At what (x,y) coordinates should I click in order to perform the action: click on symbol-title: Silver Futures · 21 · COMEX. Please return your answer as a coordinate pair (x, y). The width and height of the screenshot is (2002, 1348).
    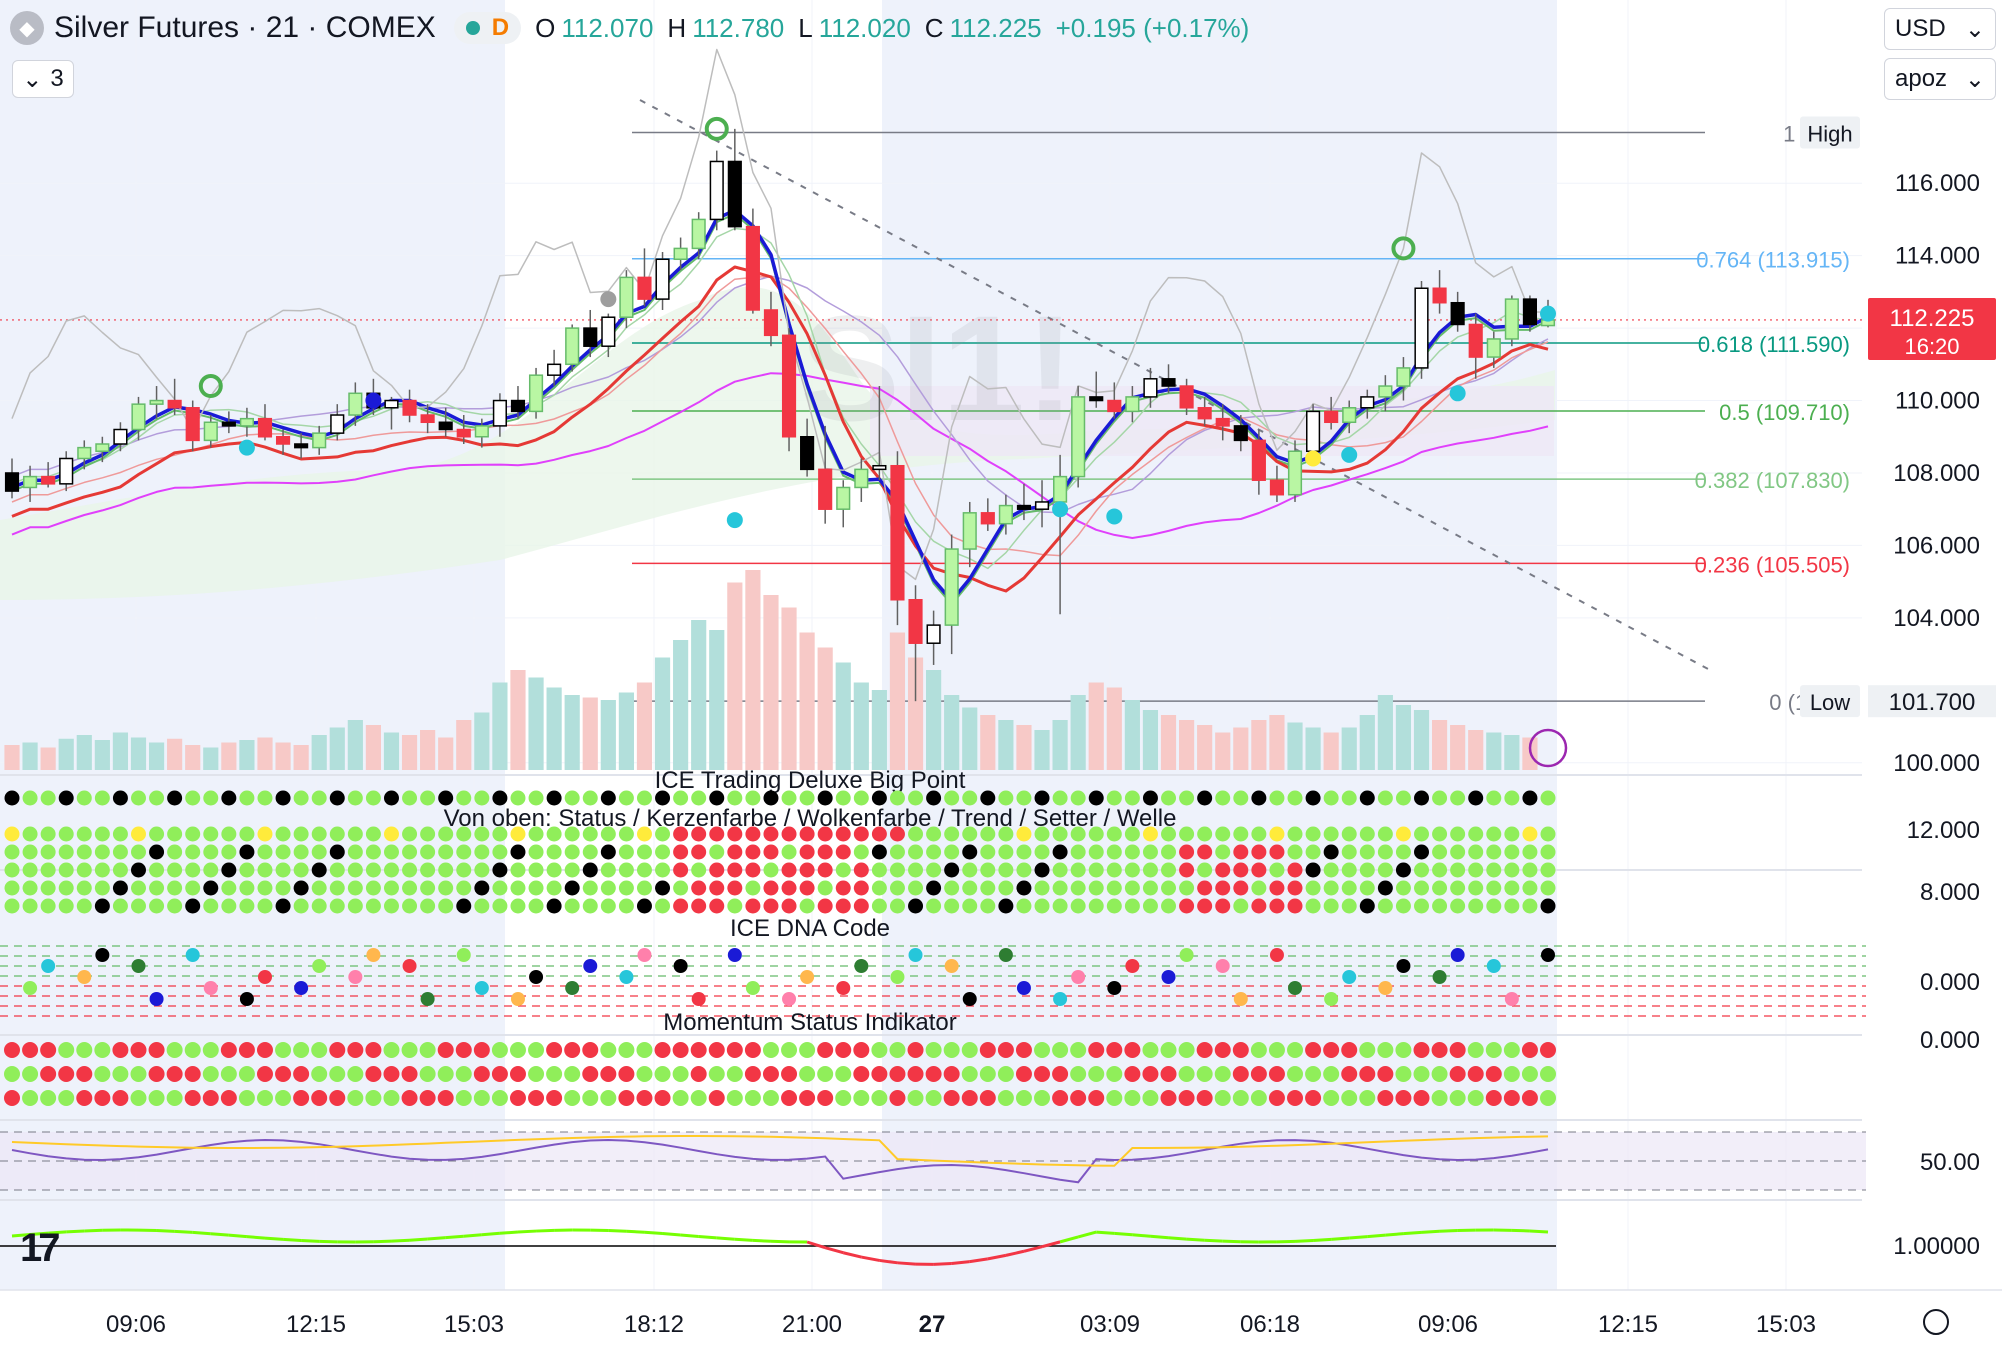
    Looking at the image, I should click on (245, 27).